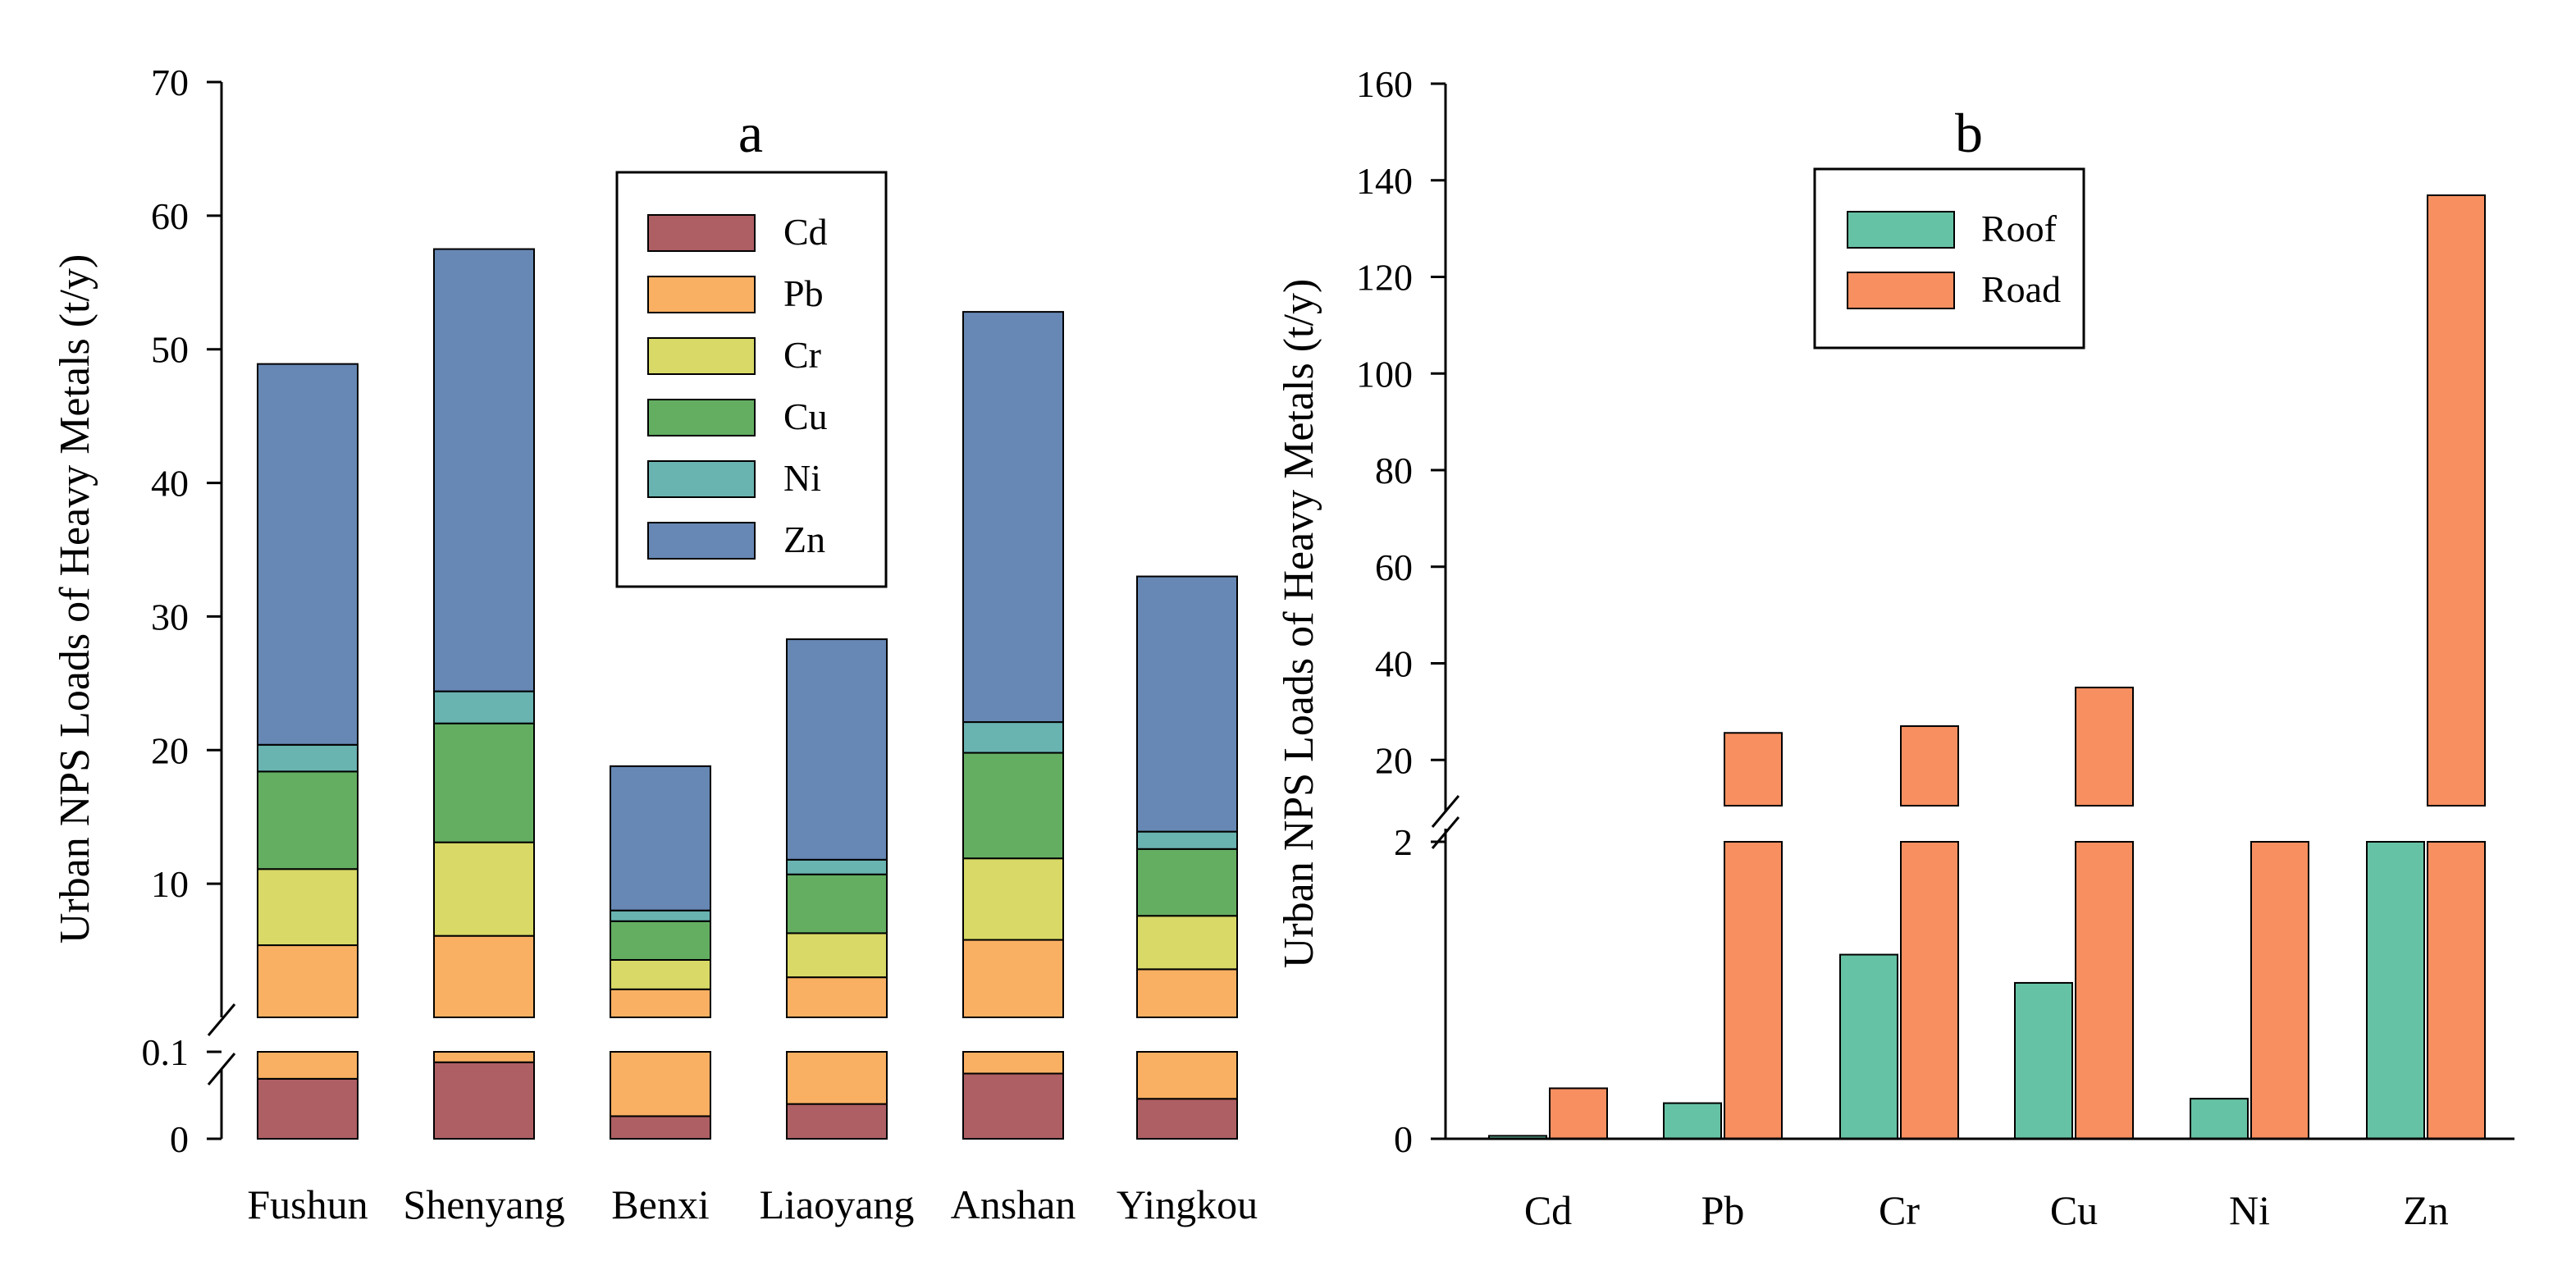  What do you see at coordinates (702, 356) in the screenshot?
I see `legend-swatch-cr` at bounding box center [702, 356].